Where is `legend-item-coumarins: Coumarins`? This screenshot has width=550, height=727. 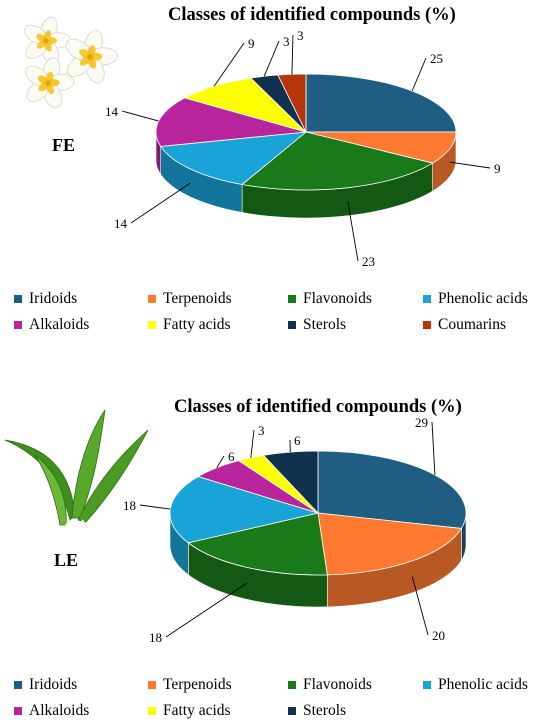 legend-item-coumarins: Coumarins is located at coordinates (464, 325).